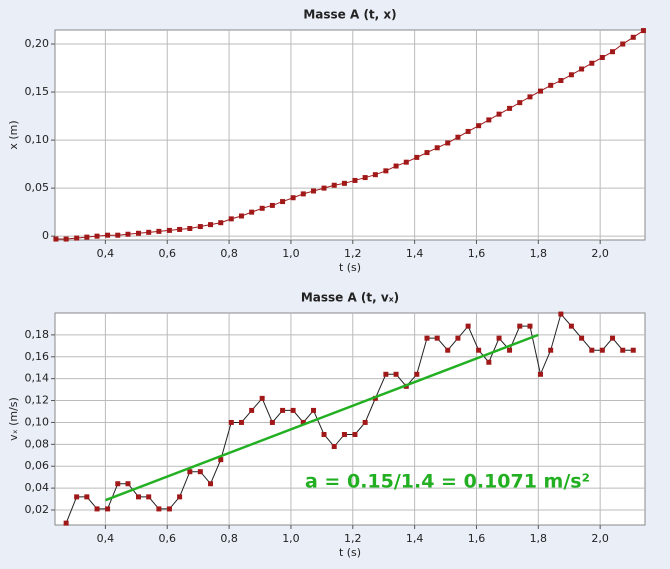  I want to click on y-tick-label: 0,14, so click(37, 378).